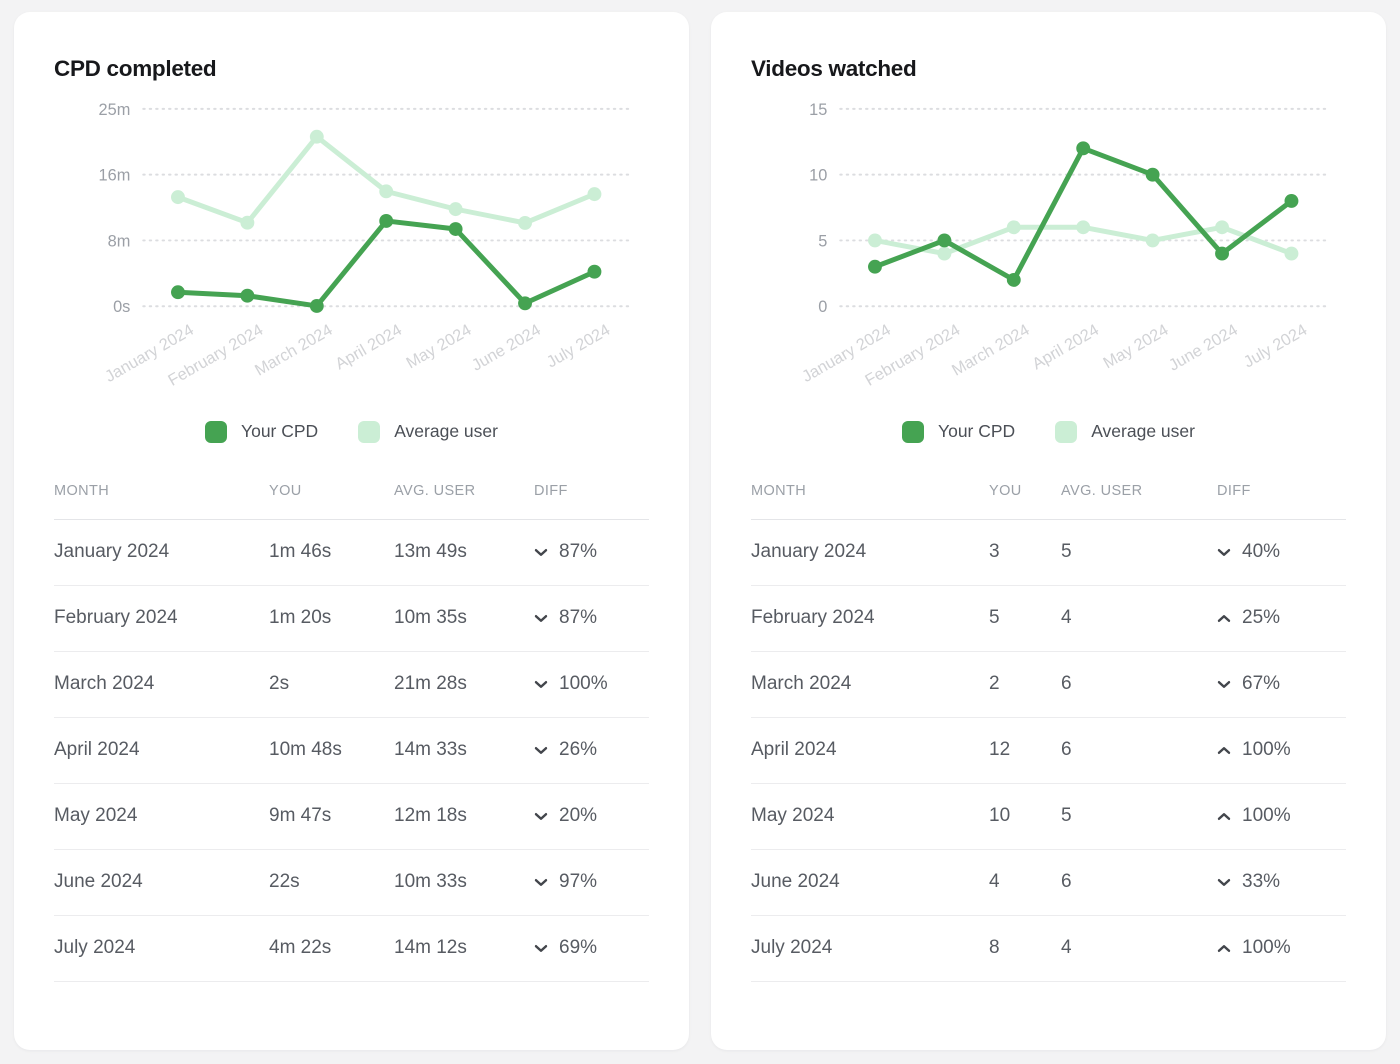 This screenshot has height=1064, width=1400. Describe the element at coordinates (331, 816) in the screenshot. I see `you-cell: 9m 47s` at that location.